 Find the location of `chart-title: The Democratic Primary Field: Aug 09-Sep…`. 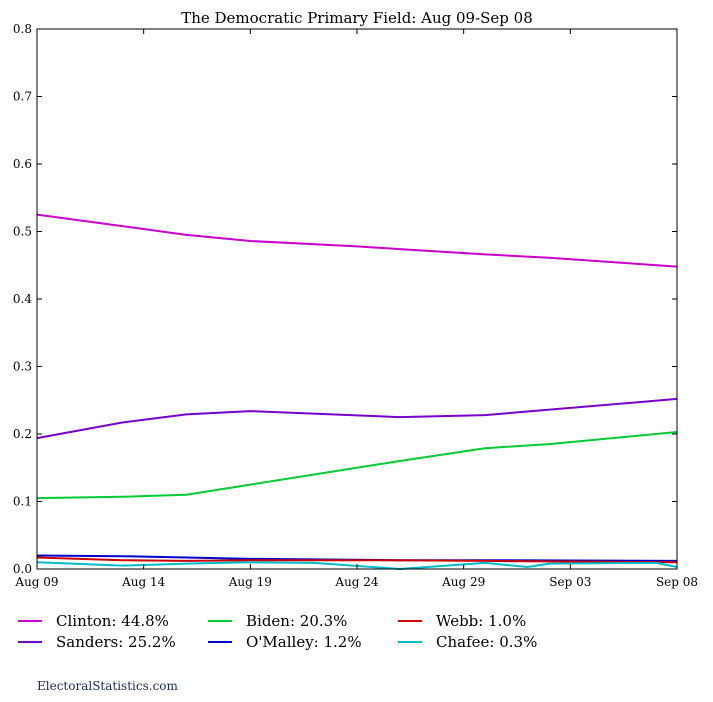

chart-title: The Democratic Primary Field: Aug 09-Sep… is located at coordinates (357, 18).